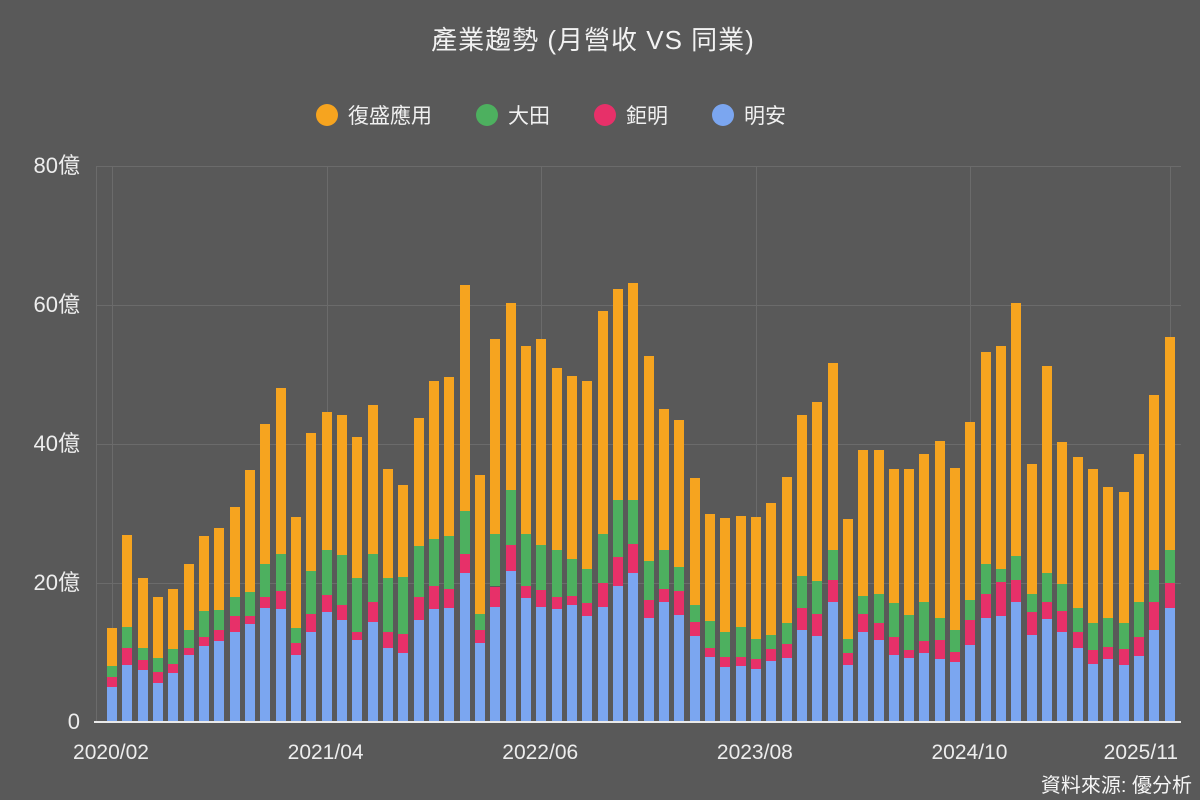 The width and height of the screenshot is (1200, 800). I want to click on legend-item-0: 復盛應用, so click(374, 115).